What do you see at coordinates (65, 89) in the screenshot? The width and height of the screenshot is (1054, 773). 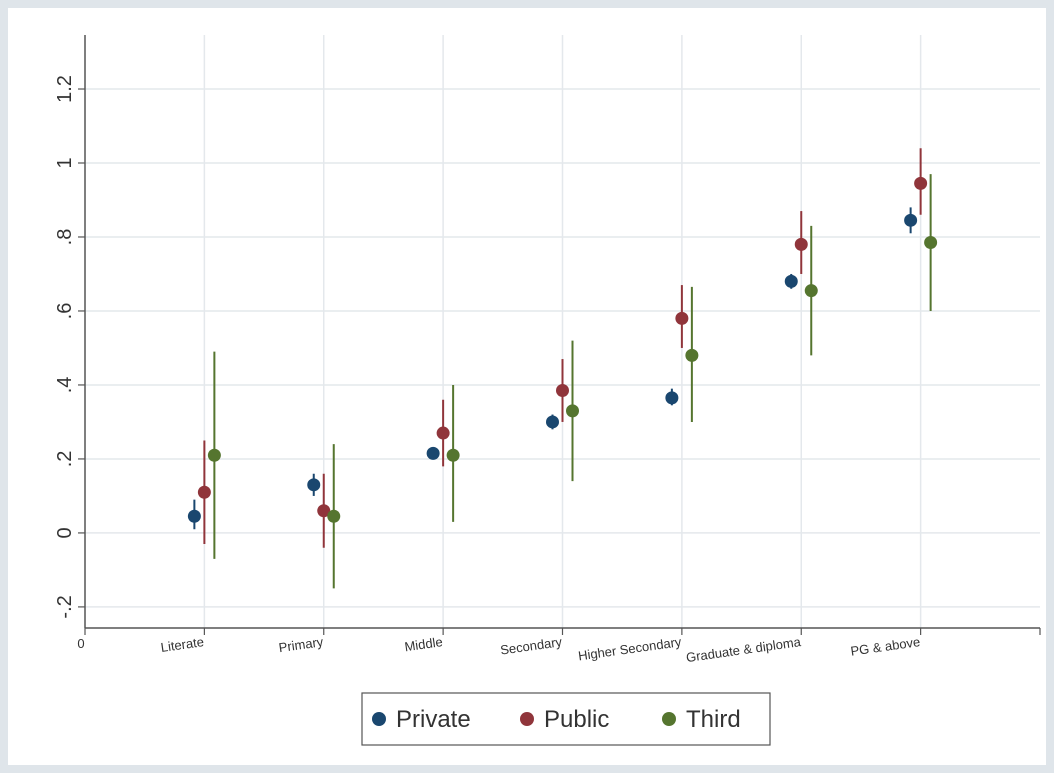 I see `y-tick-label: 1.2` at bounding box center [65, 89].